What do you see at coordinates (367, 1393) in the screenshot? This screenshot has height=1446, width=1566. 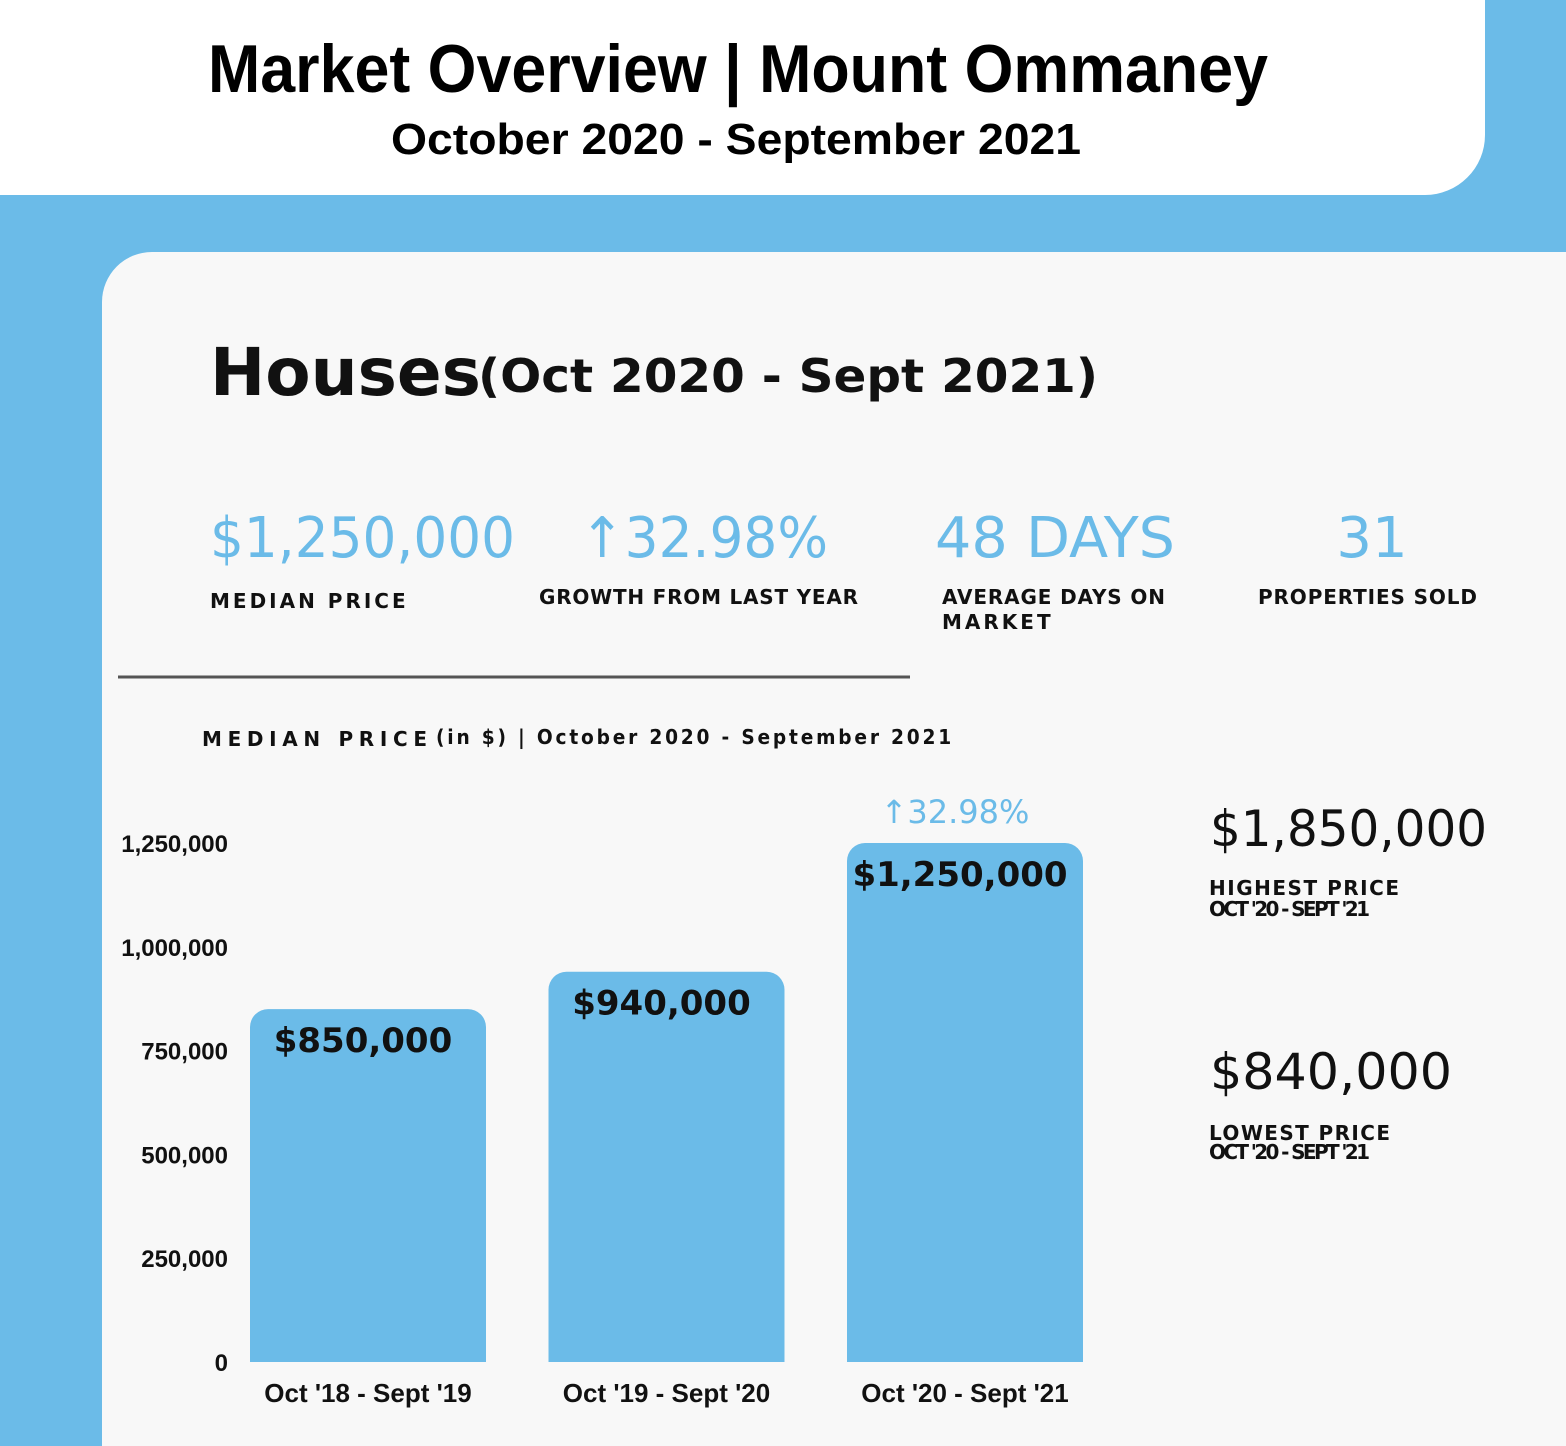 I see `x-tick-label: Oct '18 - Sept '19` at bounding box center [367, 1393].